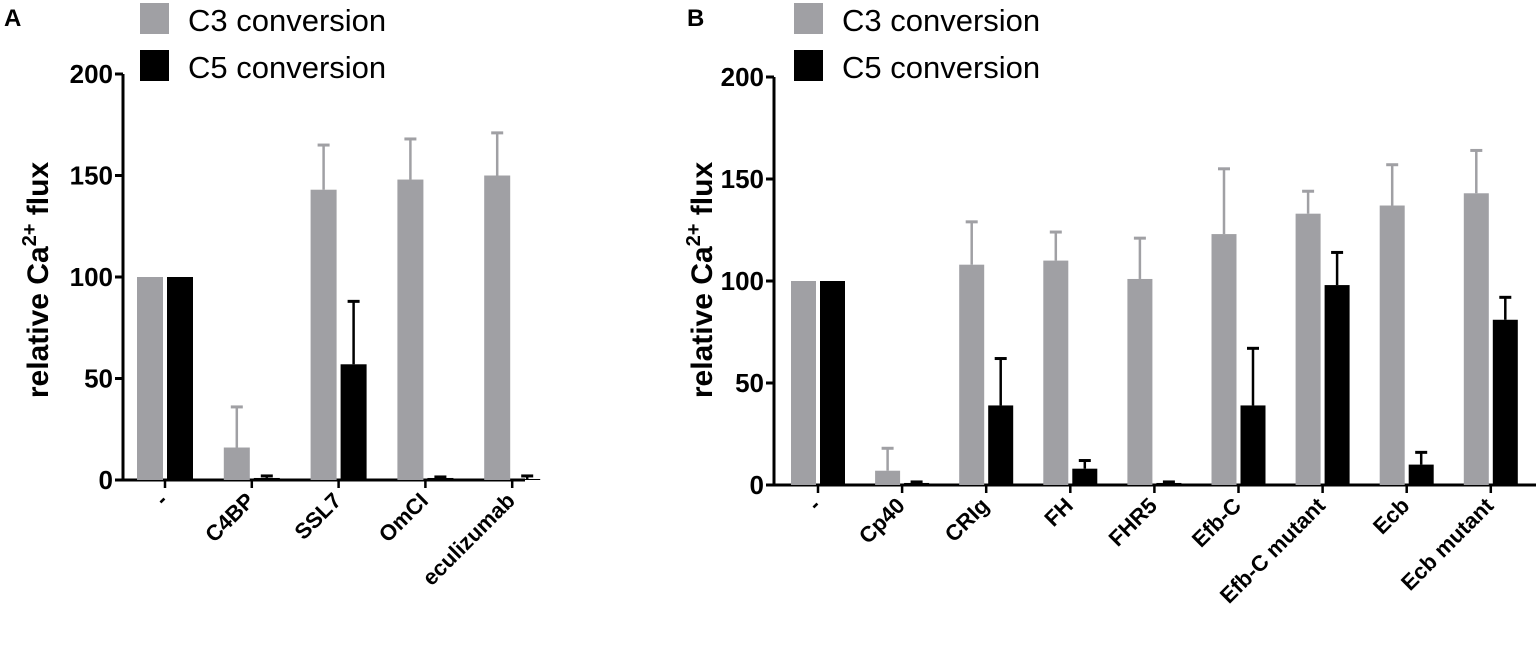  Describe the element at coordinates (967, 520) in the screenshot. I see `x-tick-label: CRIg` at that location.